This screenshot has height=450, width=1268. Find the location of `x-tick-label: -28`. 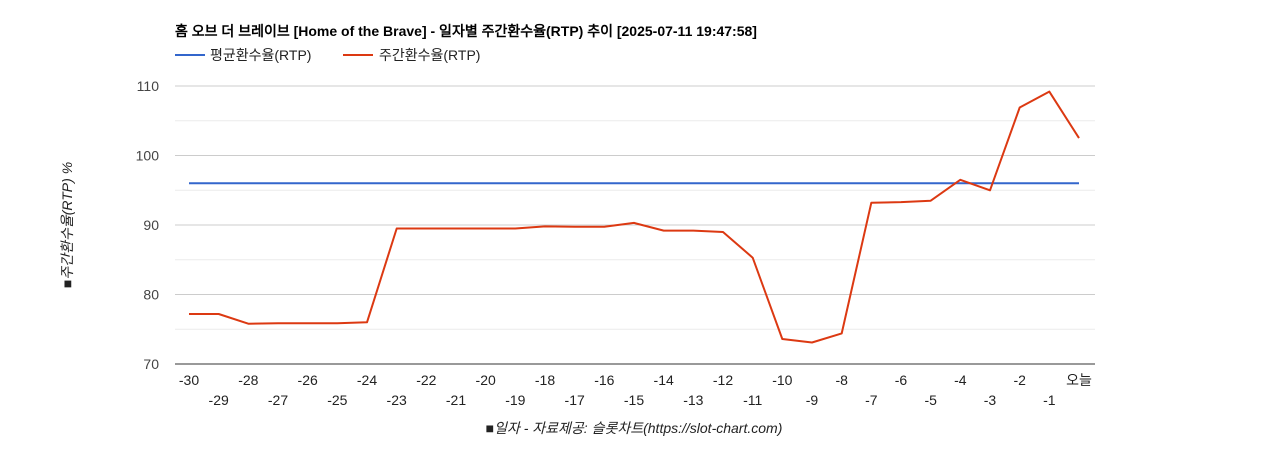

x-tick-label: -28 is located at coordinates (248, 380).